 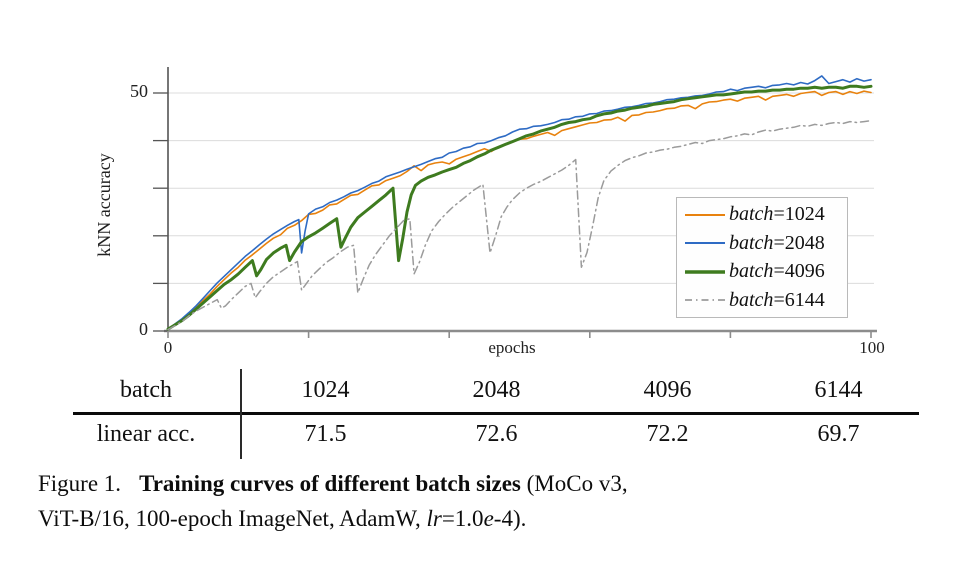 I want to click on legend-label: batch=1024, so click(x=777, y=214).